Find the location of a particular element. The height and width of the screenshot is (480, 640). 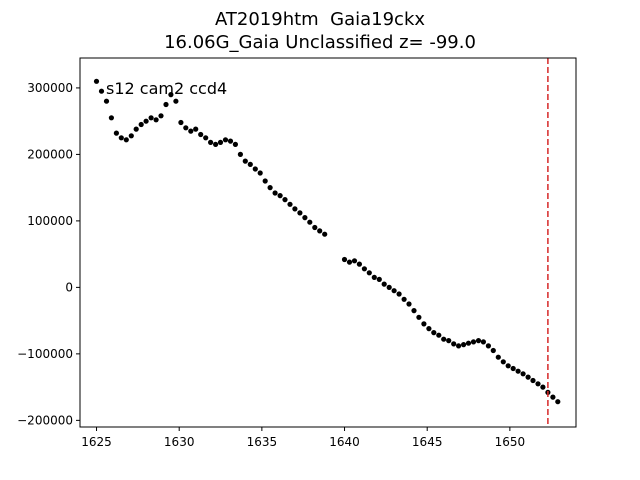

x-tick-label: 1640 is located at coordinates (344, 442).